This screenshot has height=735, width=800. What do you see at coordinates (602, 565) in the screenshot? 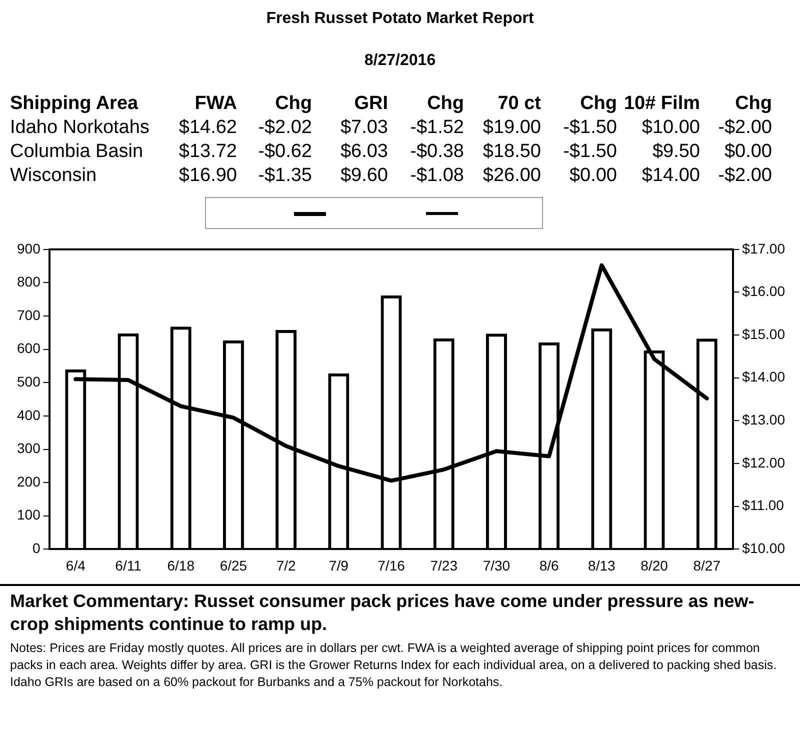
I see `x-tick-label: 8/13` at bounding box center [602, 565].